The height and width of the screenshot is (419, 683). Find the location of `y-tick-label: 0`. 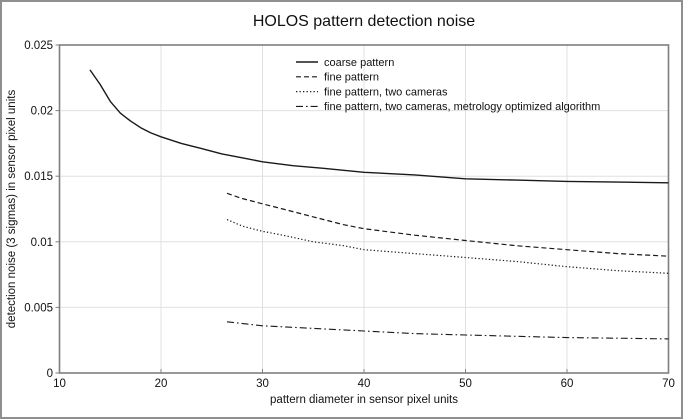

y-tick-label: 0 is located at coordinates (50, 374).